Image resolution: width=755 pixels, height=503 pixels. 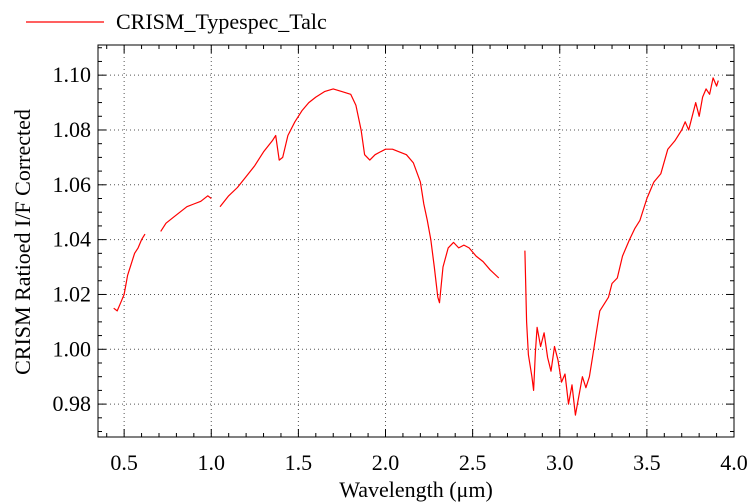 I want to click on y-tick-label: 0.98, so click(x=72, y=403).